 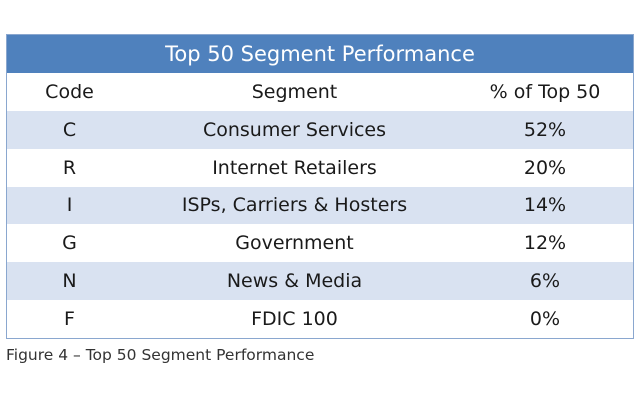 I want to click on header-percent: % of Top 50, so click(x=545, y=92).